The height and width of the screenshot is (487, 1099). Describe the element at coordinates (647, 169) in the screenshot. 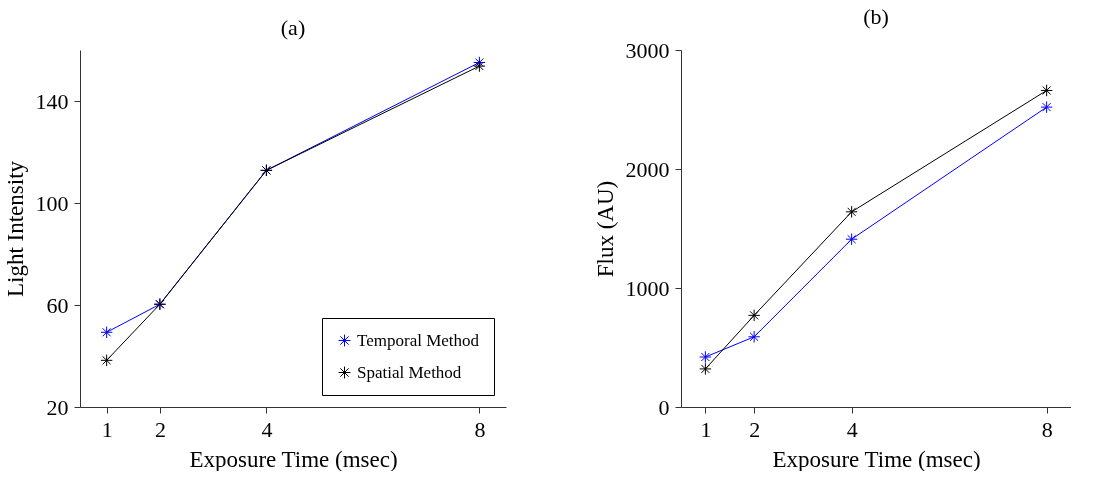

I see `y-tick-label: 2000` at that location.